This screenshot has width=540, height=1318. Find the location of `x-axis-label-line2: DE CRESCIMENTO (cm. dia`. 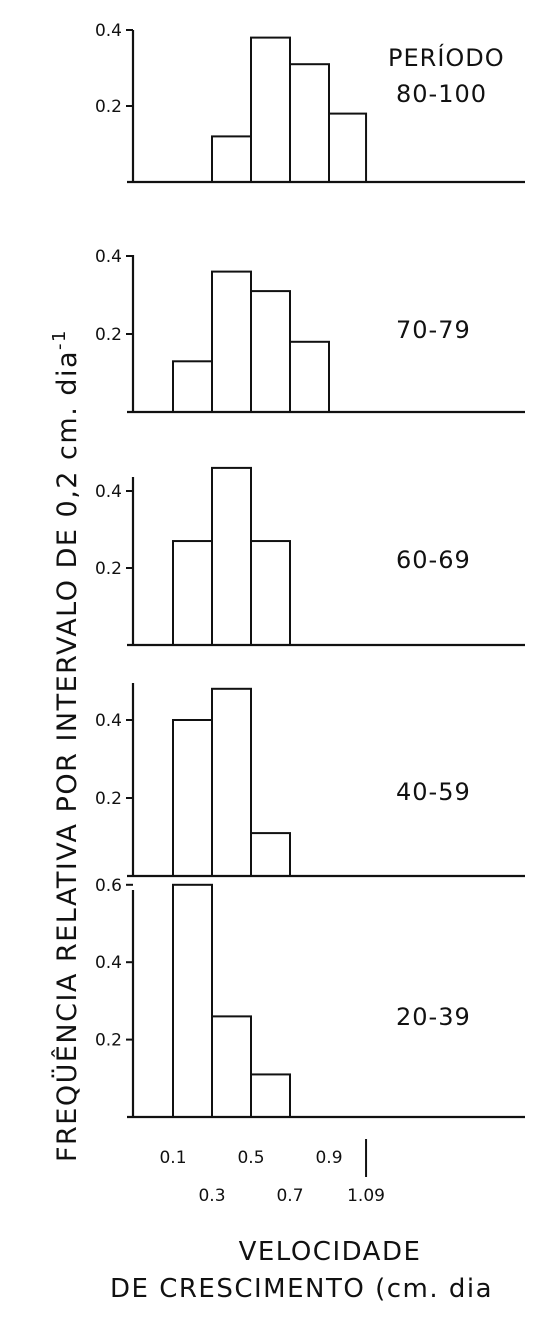

x-axis-label-line2: DE CRESCIMENTO (cm. dia is located at coordinates (301, 1289).